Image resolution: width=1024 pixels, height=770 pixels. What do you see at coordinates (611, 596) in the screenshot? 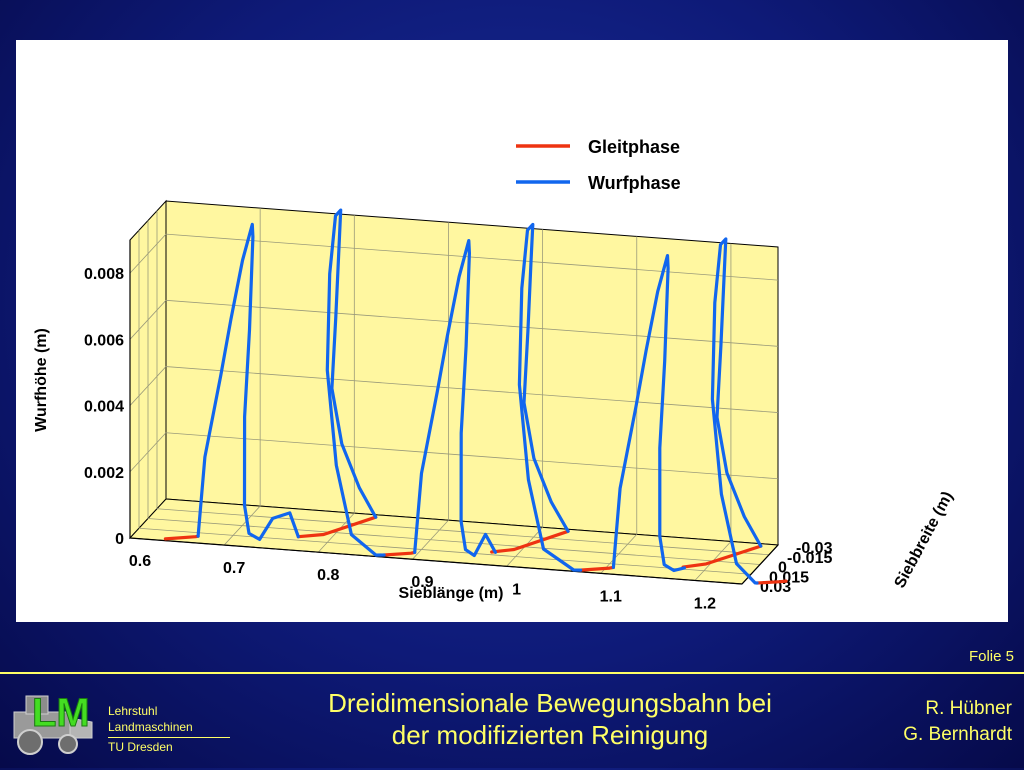
I see `x-tick-label: 1.1` at bounding box center [611, 596].